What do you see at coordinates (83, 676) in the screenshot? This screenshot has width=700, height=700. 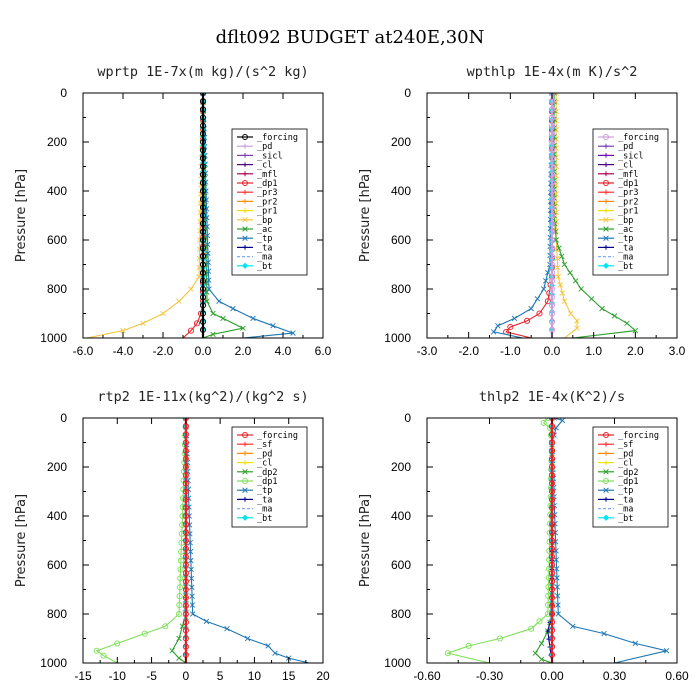 I see `x-tick-label: -15` at bounding box center [83, 676].